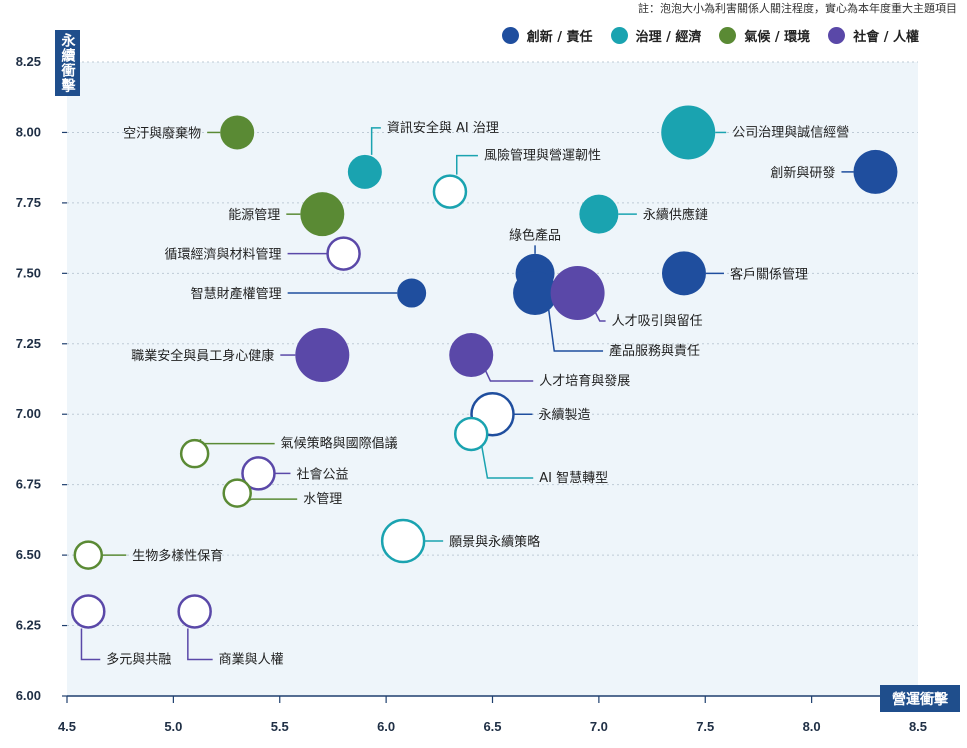 The image size is (967, 748). I want to click on bubble-label-6: 永續供應鏈, so click(675, 215).